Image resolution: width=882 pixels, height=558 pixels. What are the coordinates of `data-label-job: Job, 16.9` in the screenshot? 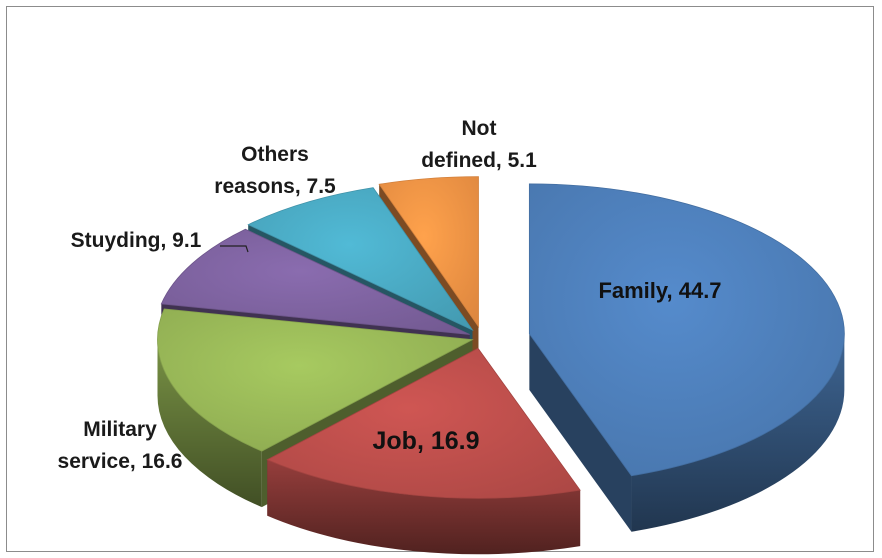 It's located at (426, 441).